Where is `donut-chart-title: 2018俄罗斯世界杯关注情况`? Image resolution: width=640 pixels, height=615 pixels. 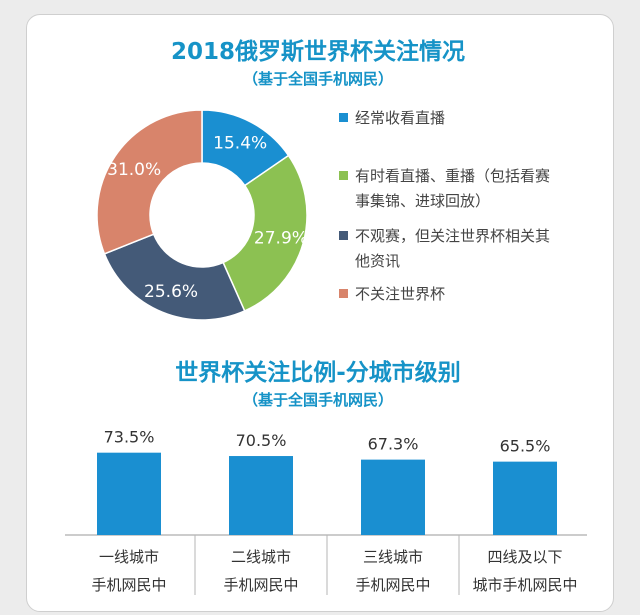 donut-chart-title: 2018俄罗斯世界杯关注情况 is located at coordinates (318, 51).